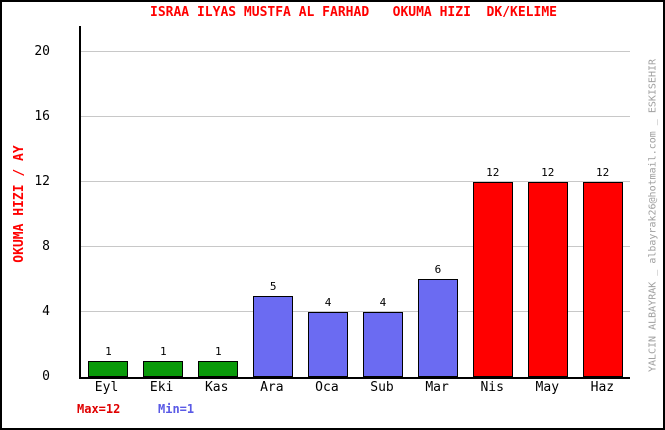  I want to click on y-tick-label-20: 20, so click(42, 51).